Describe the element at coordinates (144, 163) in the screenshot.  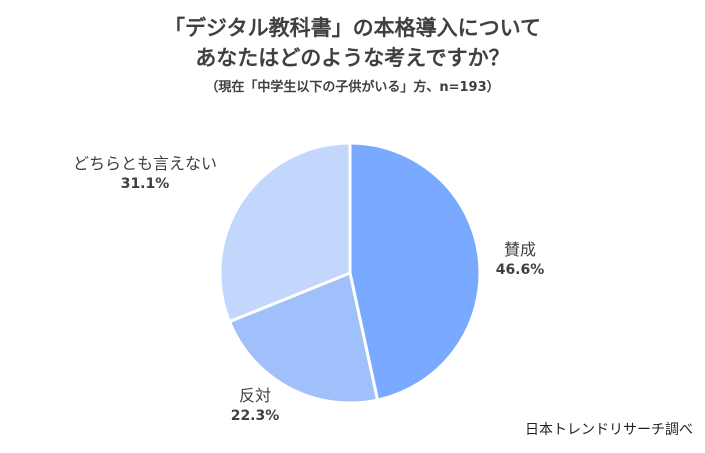
I see `label-neutral-name: どちらとも言えない` at that location.